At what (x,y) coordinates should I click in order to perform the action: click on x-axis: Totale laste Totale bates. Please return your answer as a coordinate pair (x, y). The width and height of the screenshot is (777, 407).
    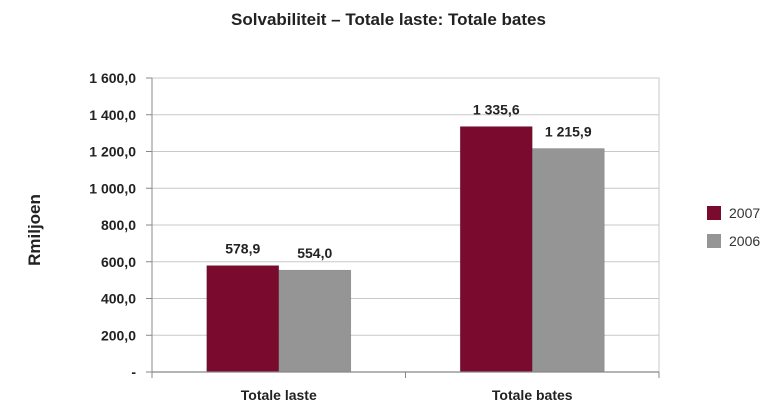
    Looking at the image, I should click on (405, 387).